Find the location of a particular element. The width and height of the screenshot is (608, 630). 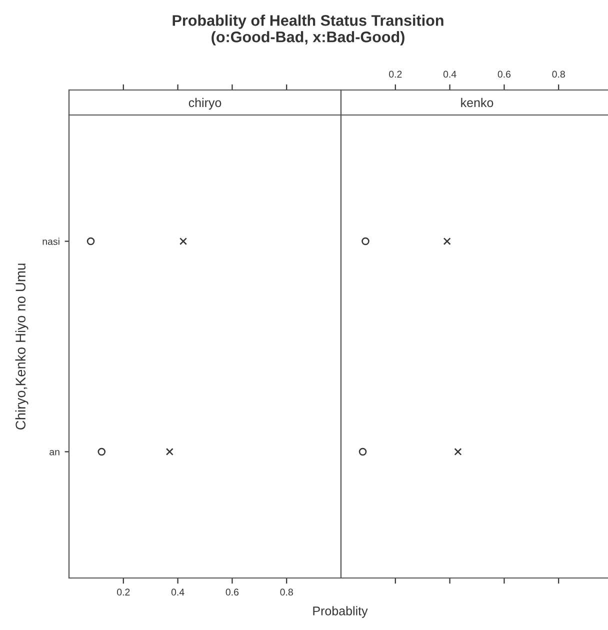

chart-subtitle: chiryo is located at coordinates (205, 104).